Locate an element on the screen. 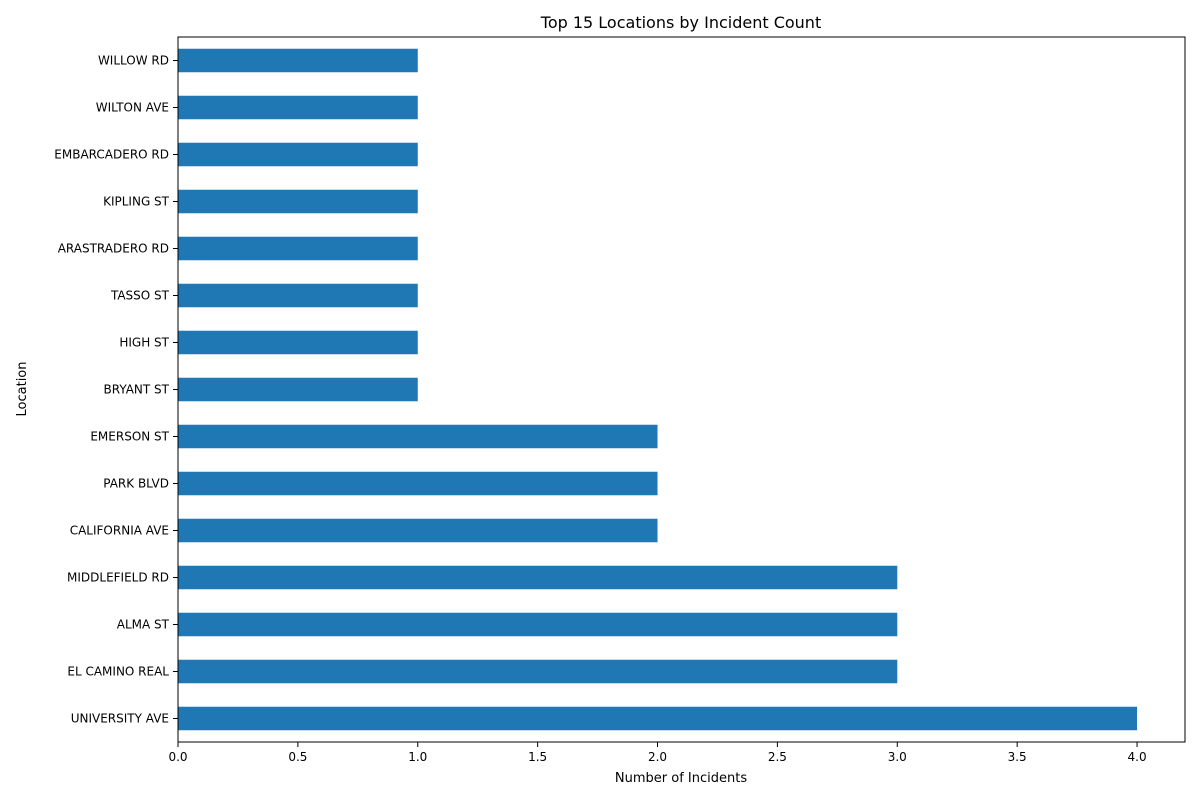  x-tick-label: 1.5 is located at coordinates (537, 757).